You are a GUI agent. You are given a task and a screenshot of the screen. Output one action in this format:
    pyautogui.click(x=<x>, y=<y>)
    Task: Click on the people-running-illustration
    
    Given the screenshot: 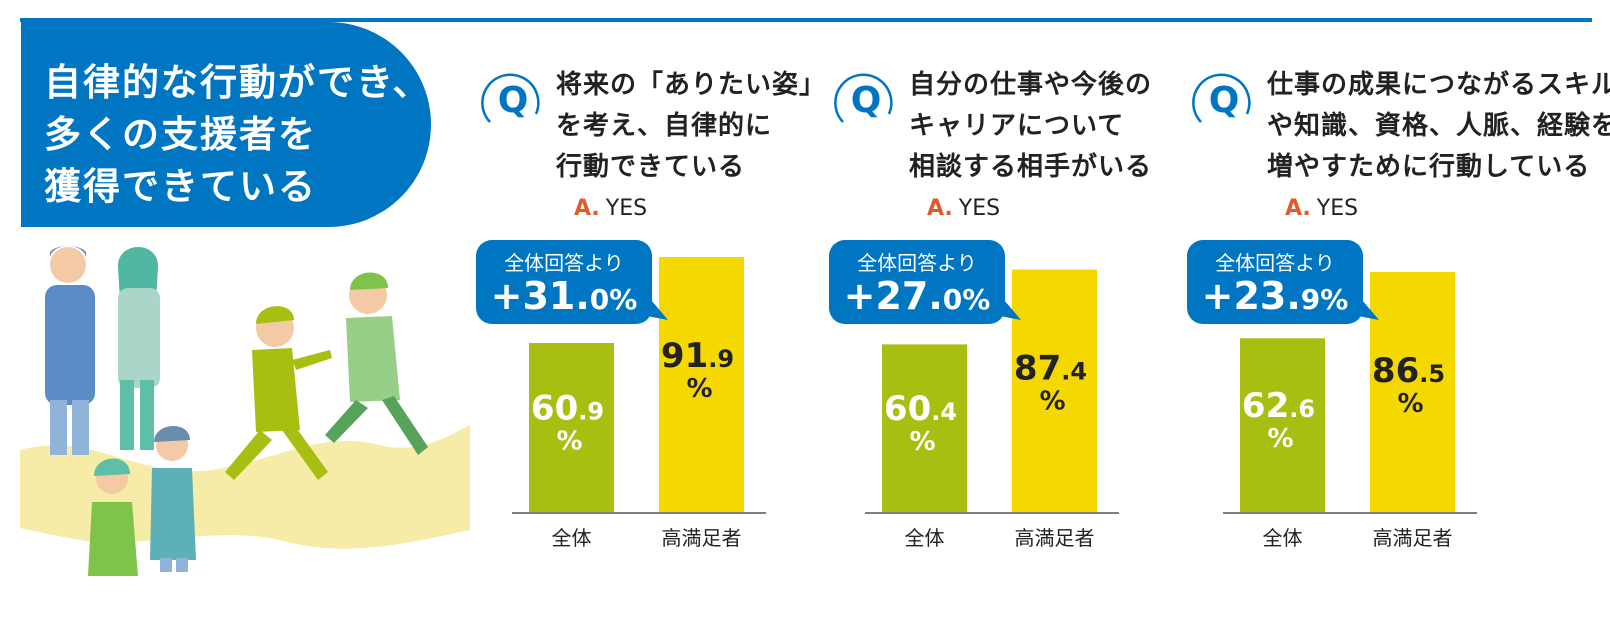 What is the action you would take?
    pyautogui.click(x=245, y=411)
    